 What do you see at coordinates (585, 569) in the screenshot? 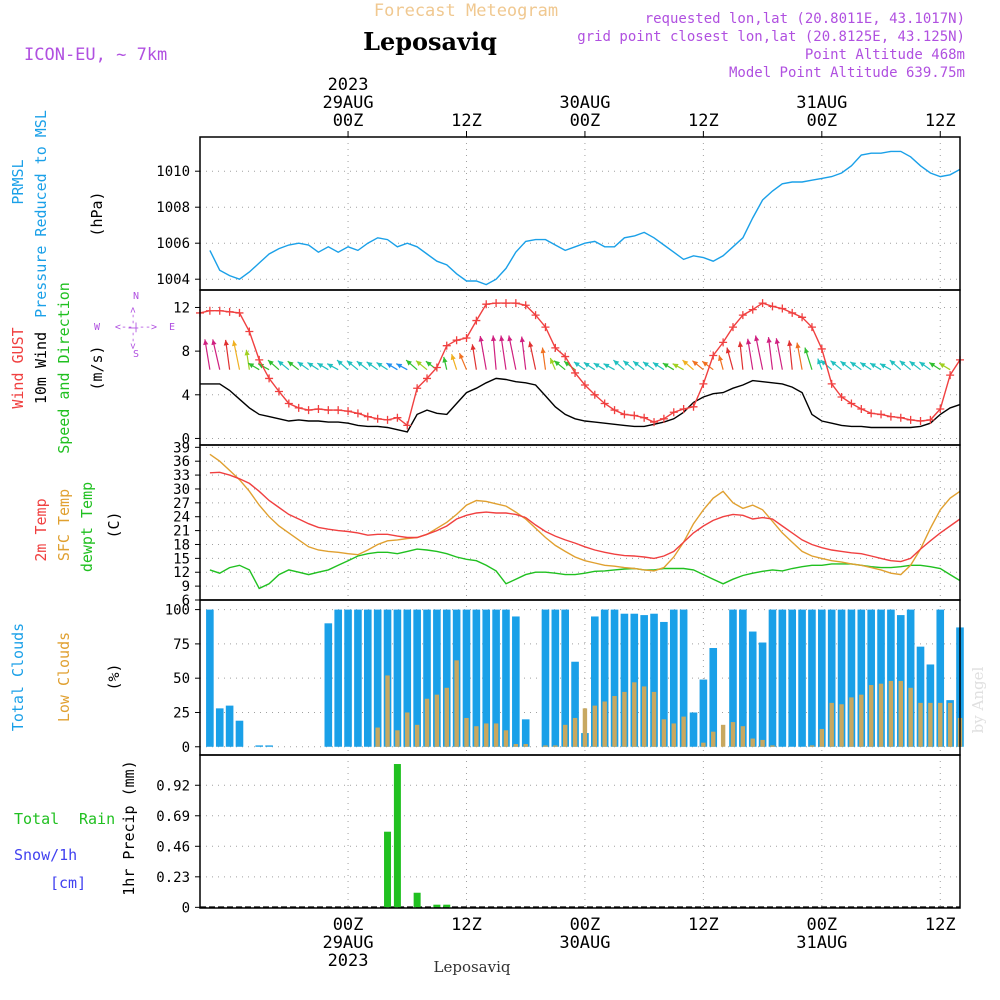
I see `dewpt-temp-line` at bounding box center [585, 569].